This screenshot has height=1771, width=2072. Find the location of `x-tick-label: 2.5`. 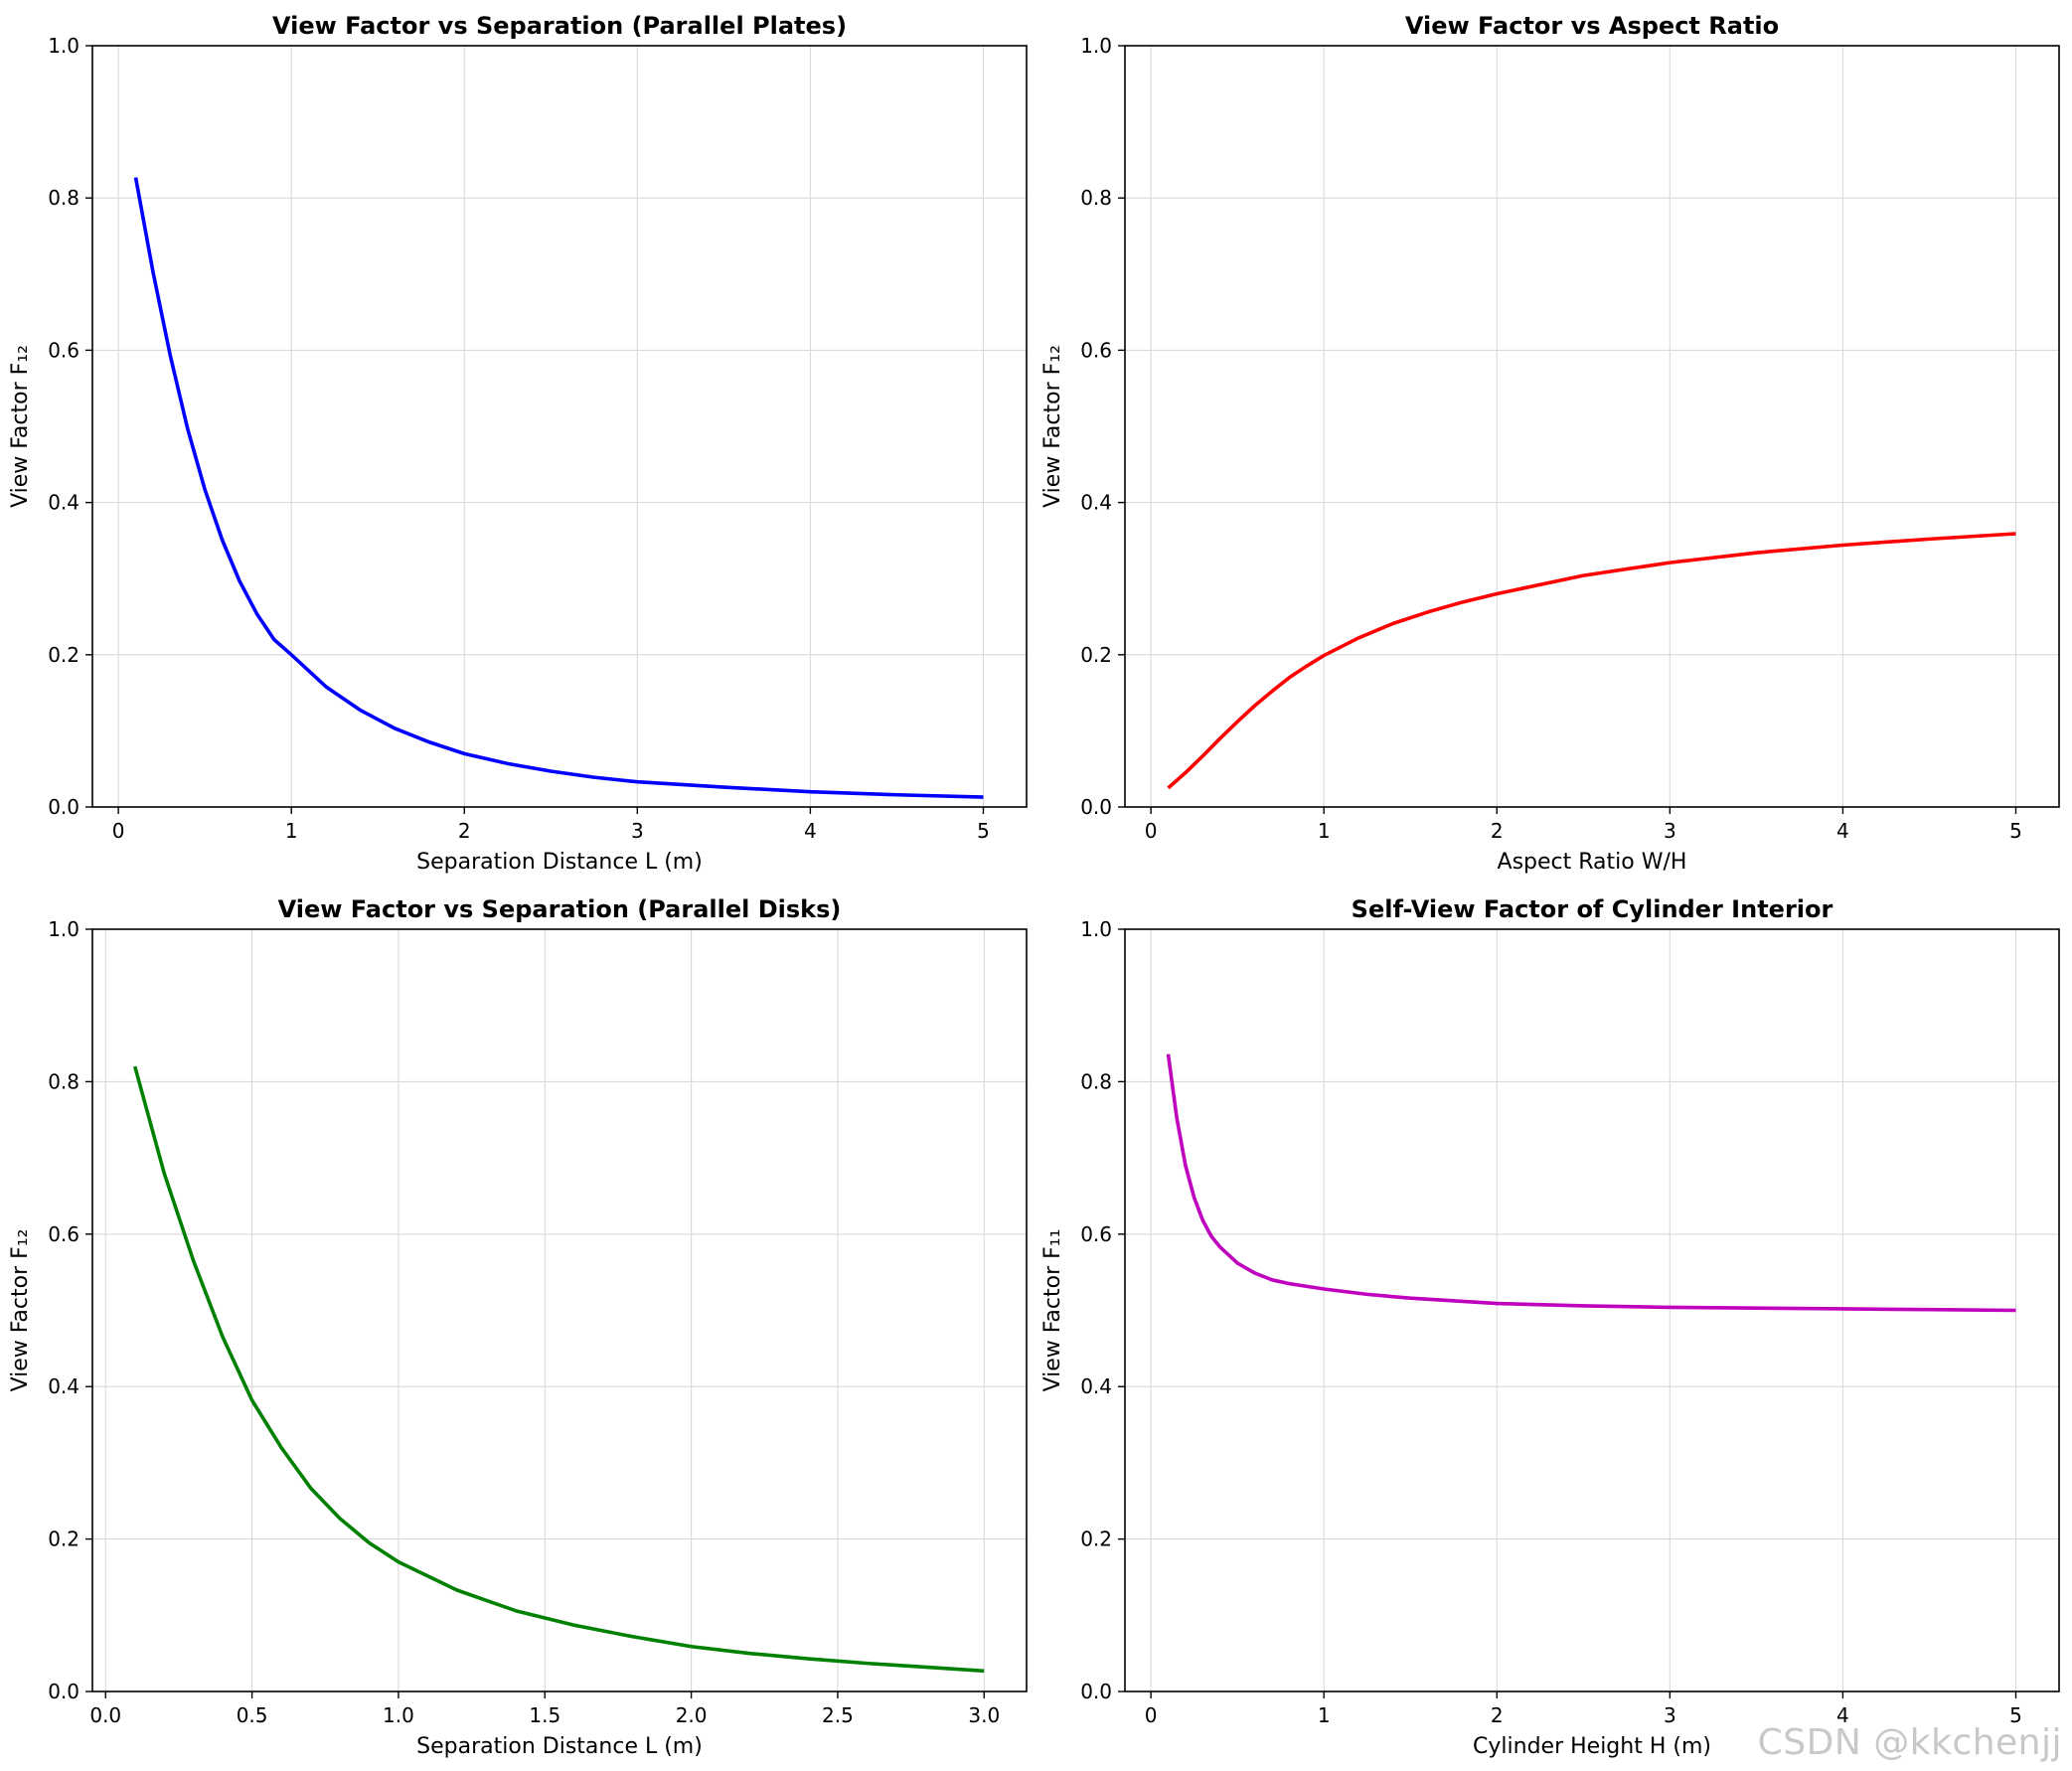

x-tick-label: 2.5 is located at coordinates (838, 1715).